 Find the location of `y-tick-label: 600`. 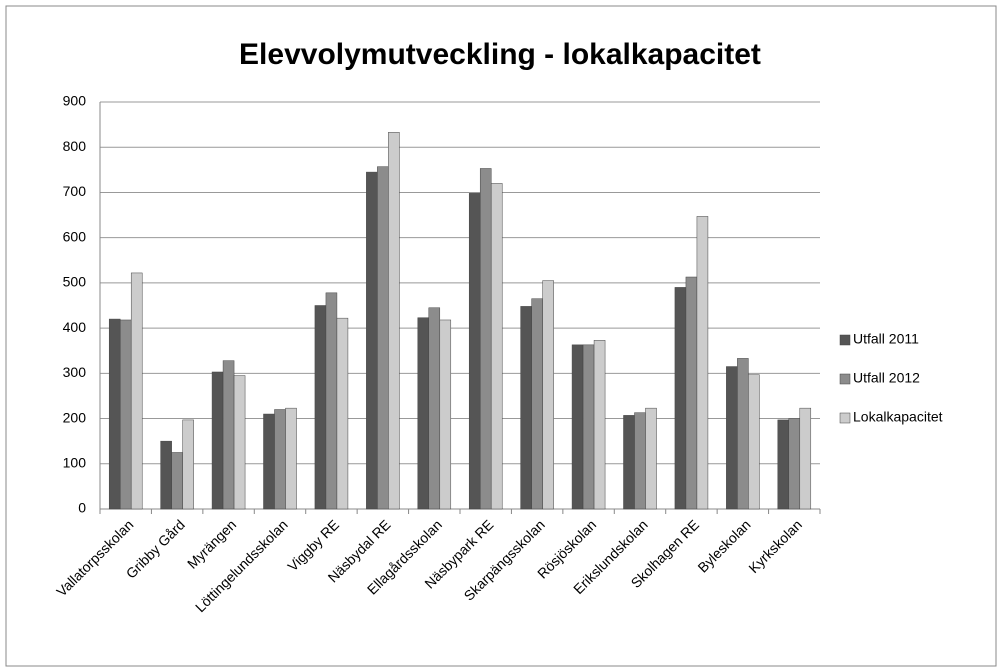

y-tick-label: 600 is located at coordinates (75, 236).